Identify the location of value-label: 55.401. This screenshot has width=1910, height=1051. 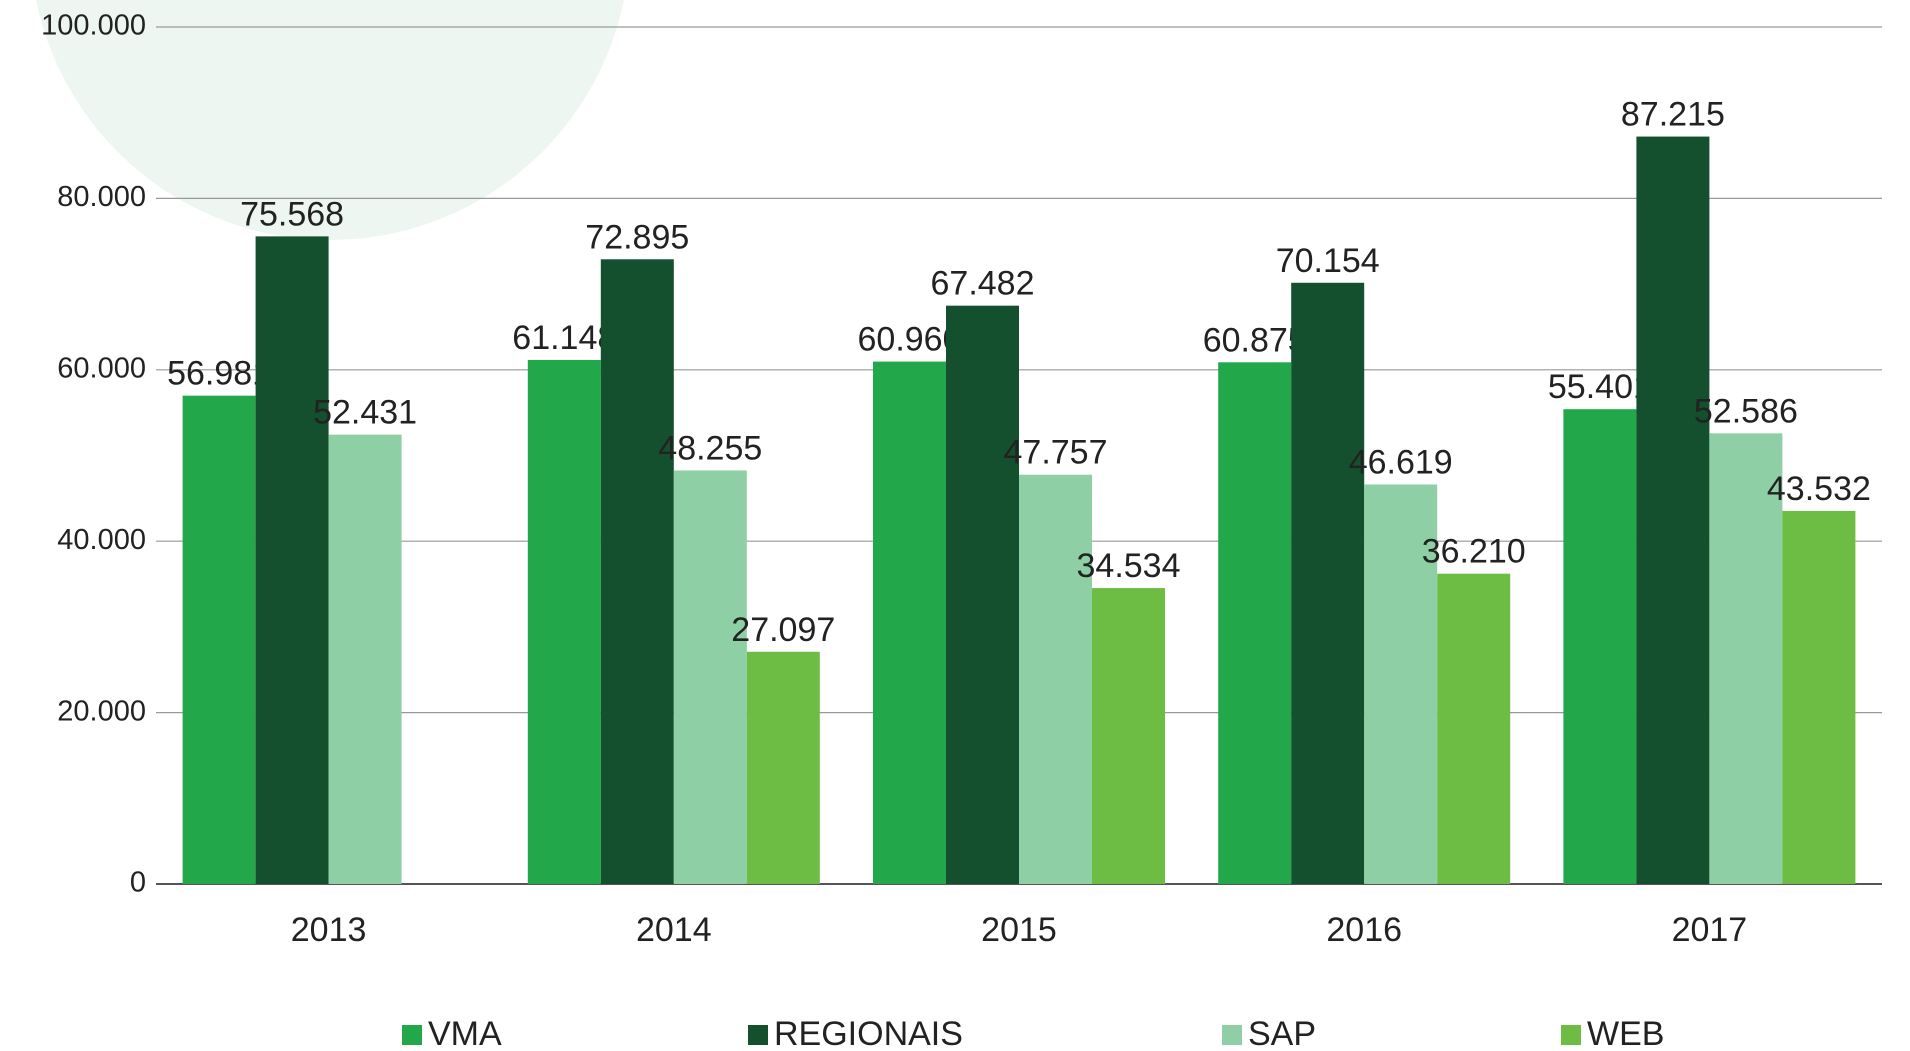
(1600, 387).